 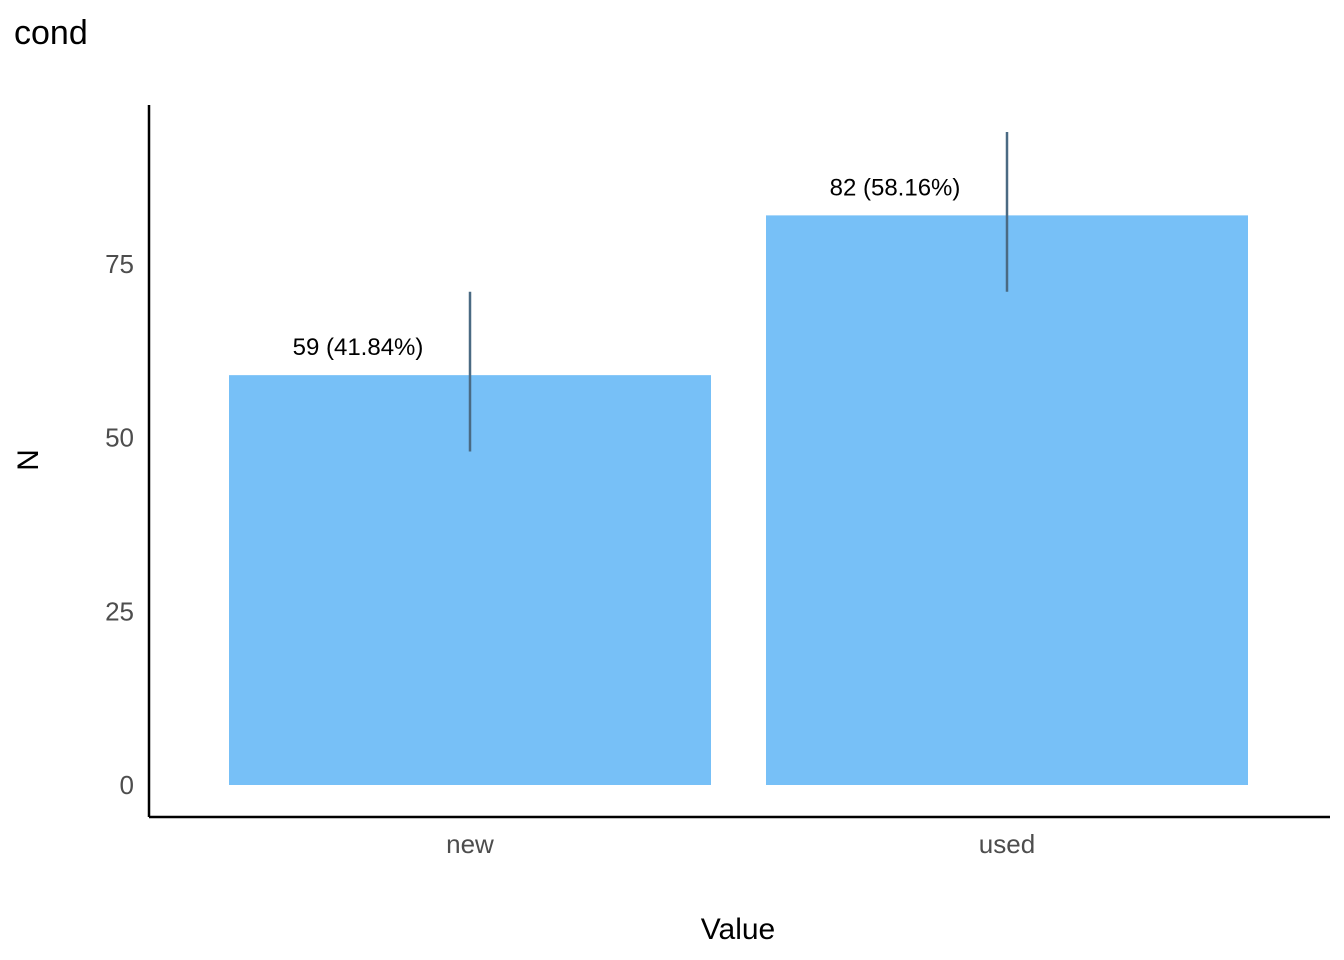 I want to click on y-tick-labels: 0 25 50 75, so click(x=119, y=524).